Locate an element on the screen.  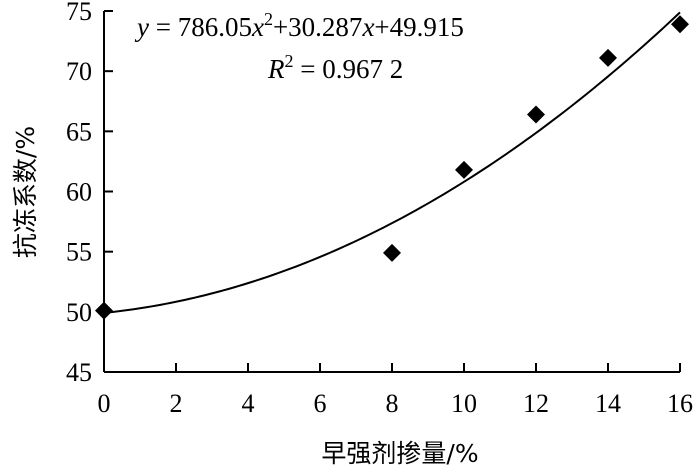
x-tick-label: 14 is located at coordinates (608, 403).